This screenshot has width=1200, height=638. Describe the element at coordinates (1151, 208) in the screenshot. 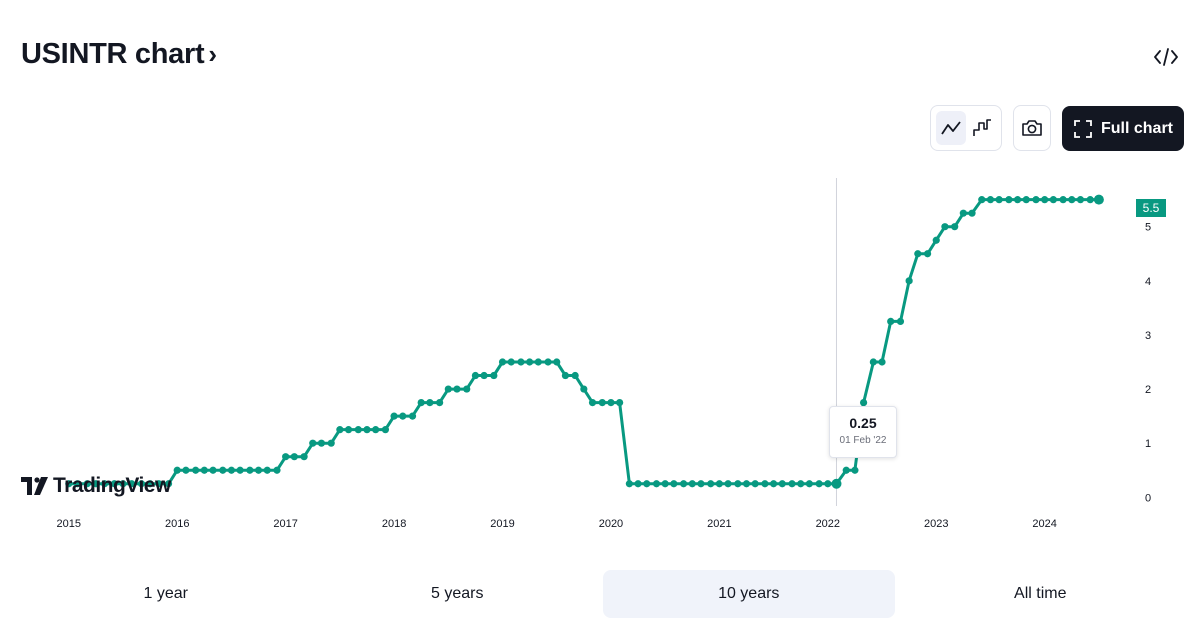

I see `last-value-badge: 5.5` at that location.